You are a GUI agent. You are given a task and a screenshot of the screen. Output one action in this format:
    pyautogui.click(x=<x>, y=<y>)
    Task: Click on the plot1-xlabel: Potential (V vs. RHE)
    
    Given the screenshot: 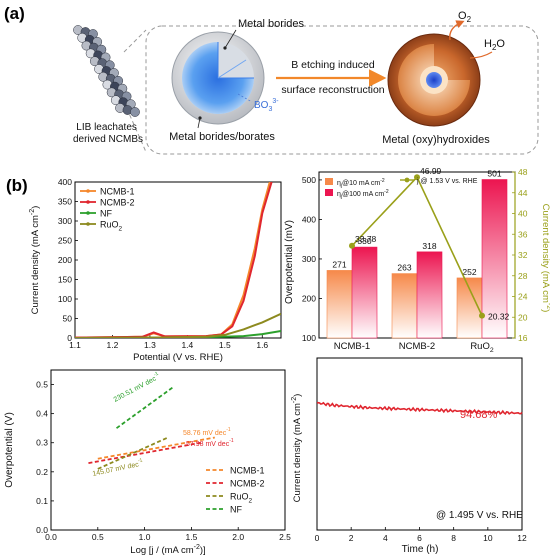 What is the action you would take?
    pyautogui.click(x=178, y=357)
    